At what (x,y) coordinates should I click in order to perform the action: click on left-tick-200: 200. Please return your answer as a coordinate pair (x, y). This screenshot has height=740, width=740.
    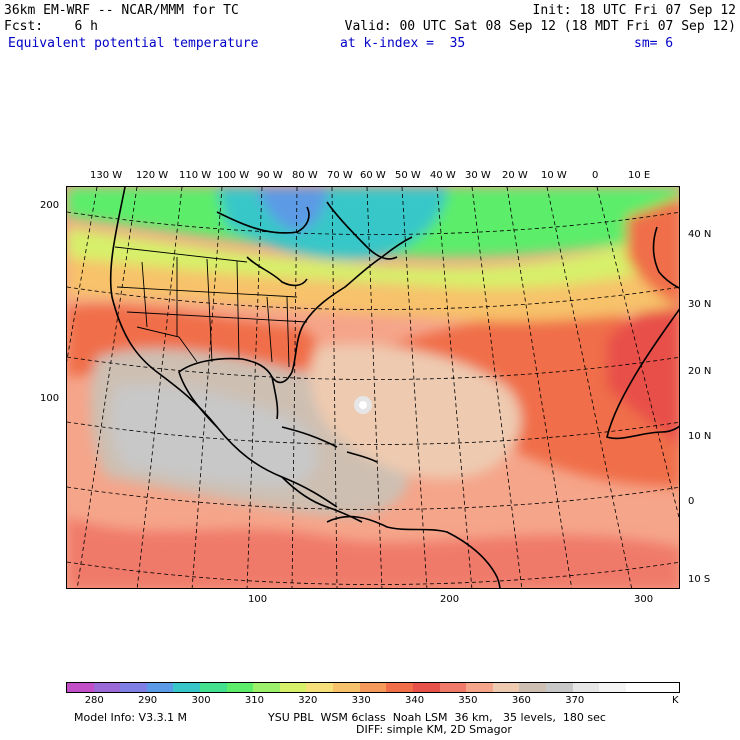
    Looking at the image, I should click on (50, 205).